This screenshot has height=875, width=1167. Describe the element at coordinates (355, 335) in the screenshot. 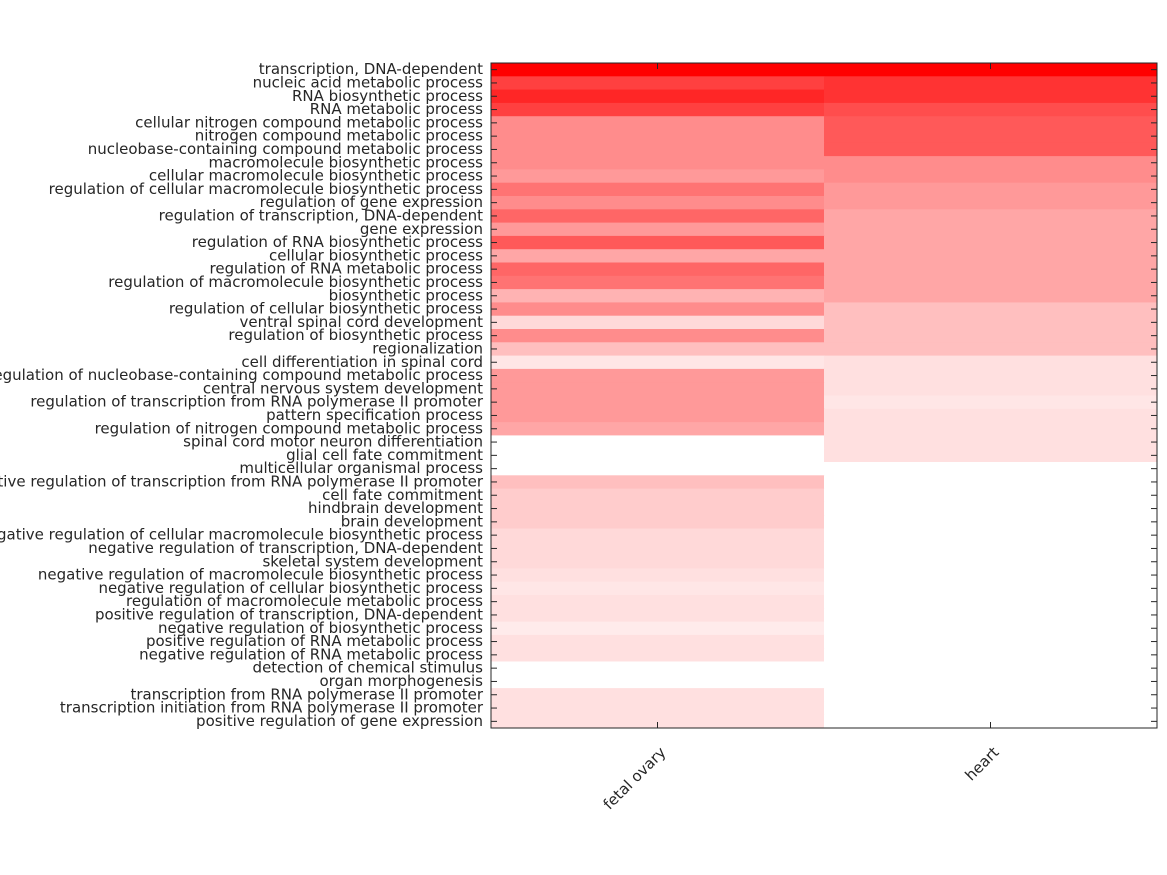

I see `y-tick-label: regulation of biosynthetic process` at that location.